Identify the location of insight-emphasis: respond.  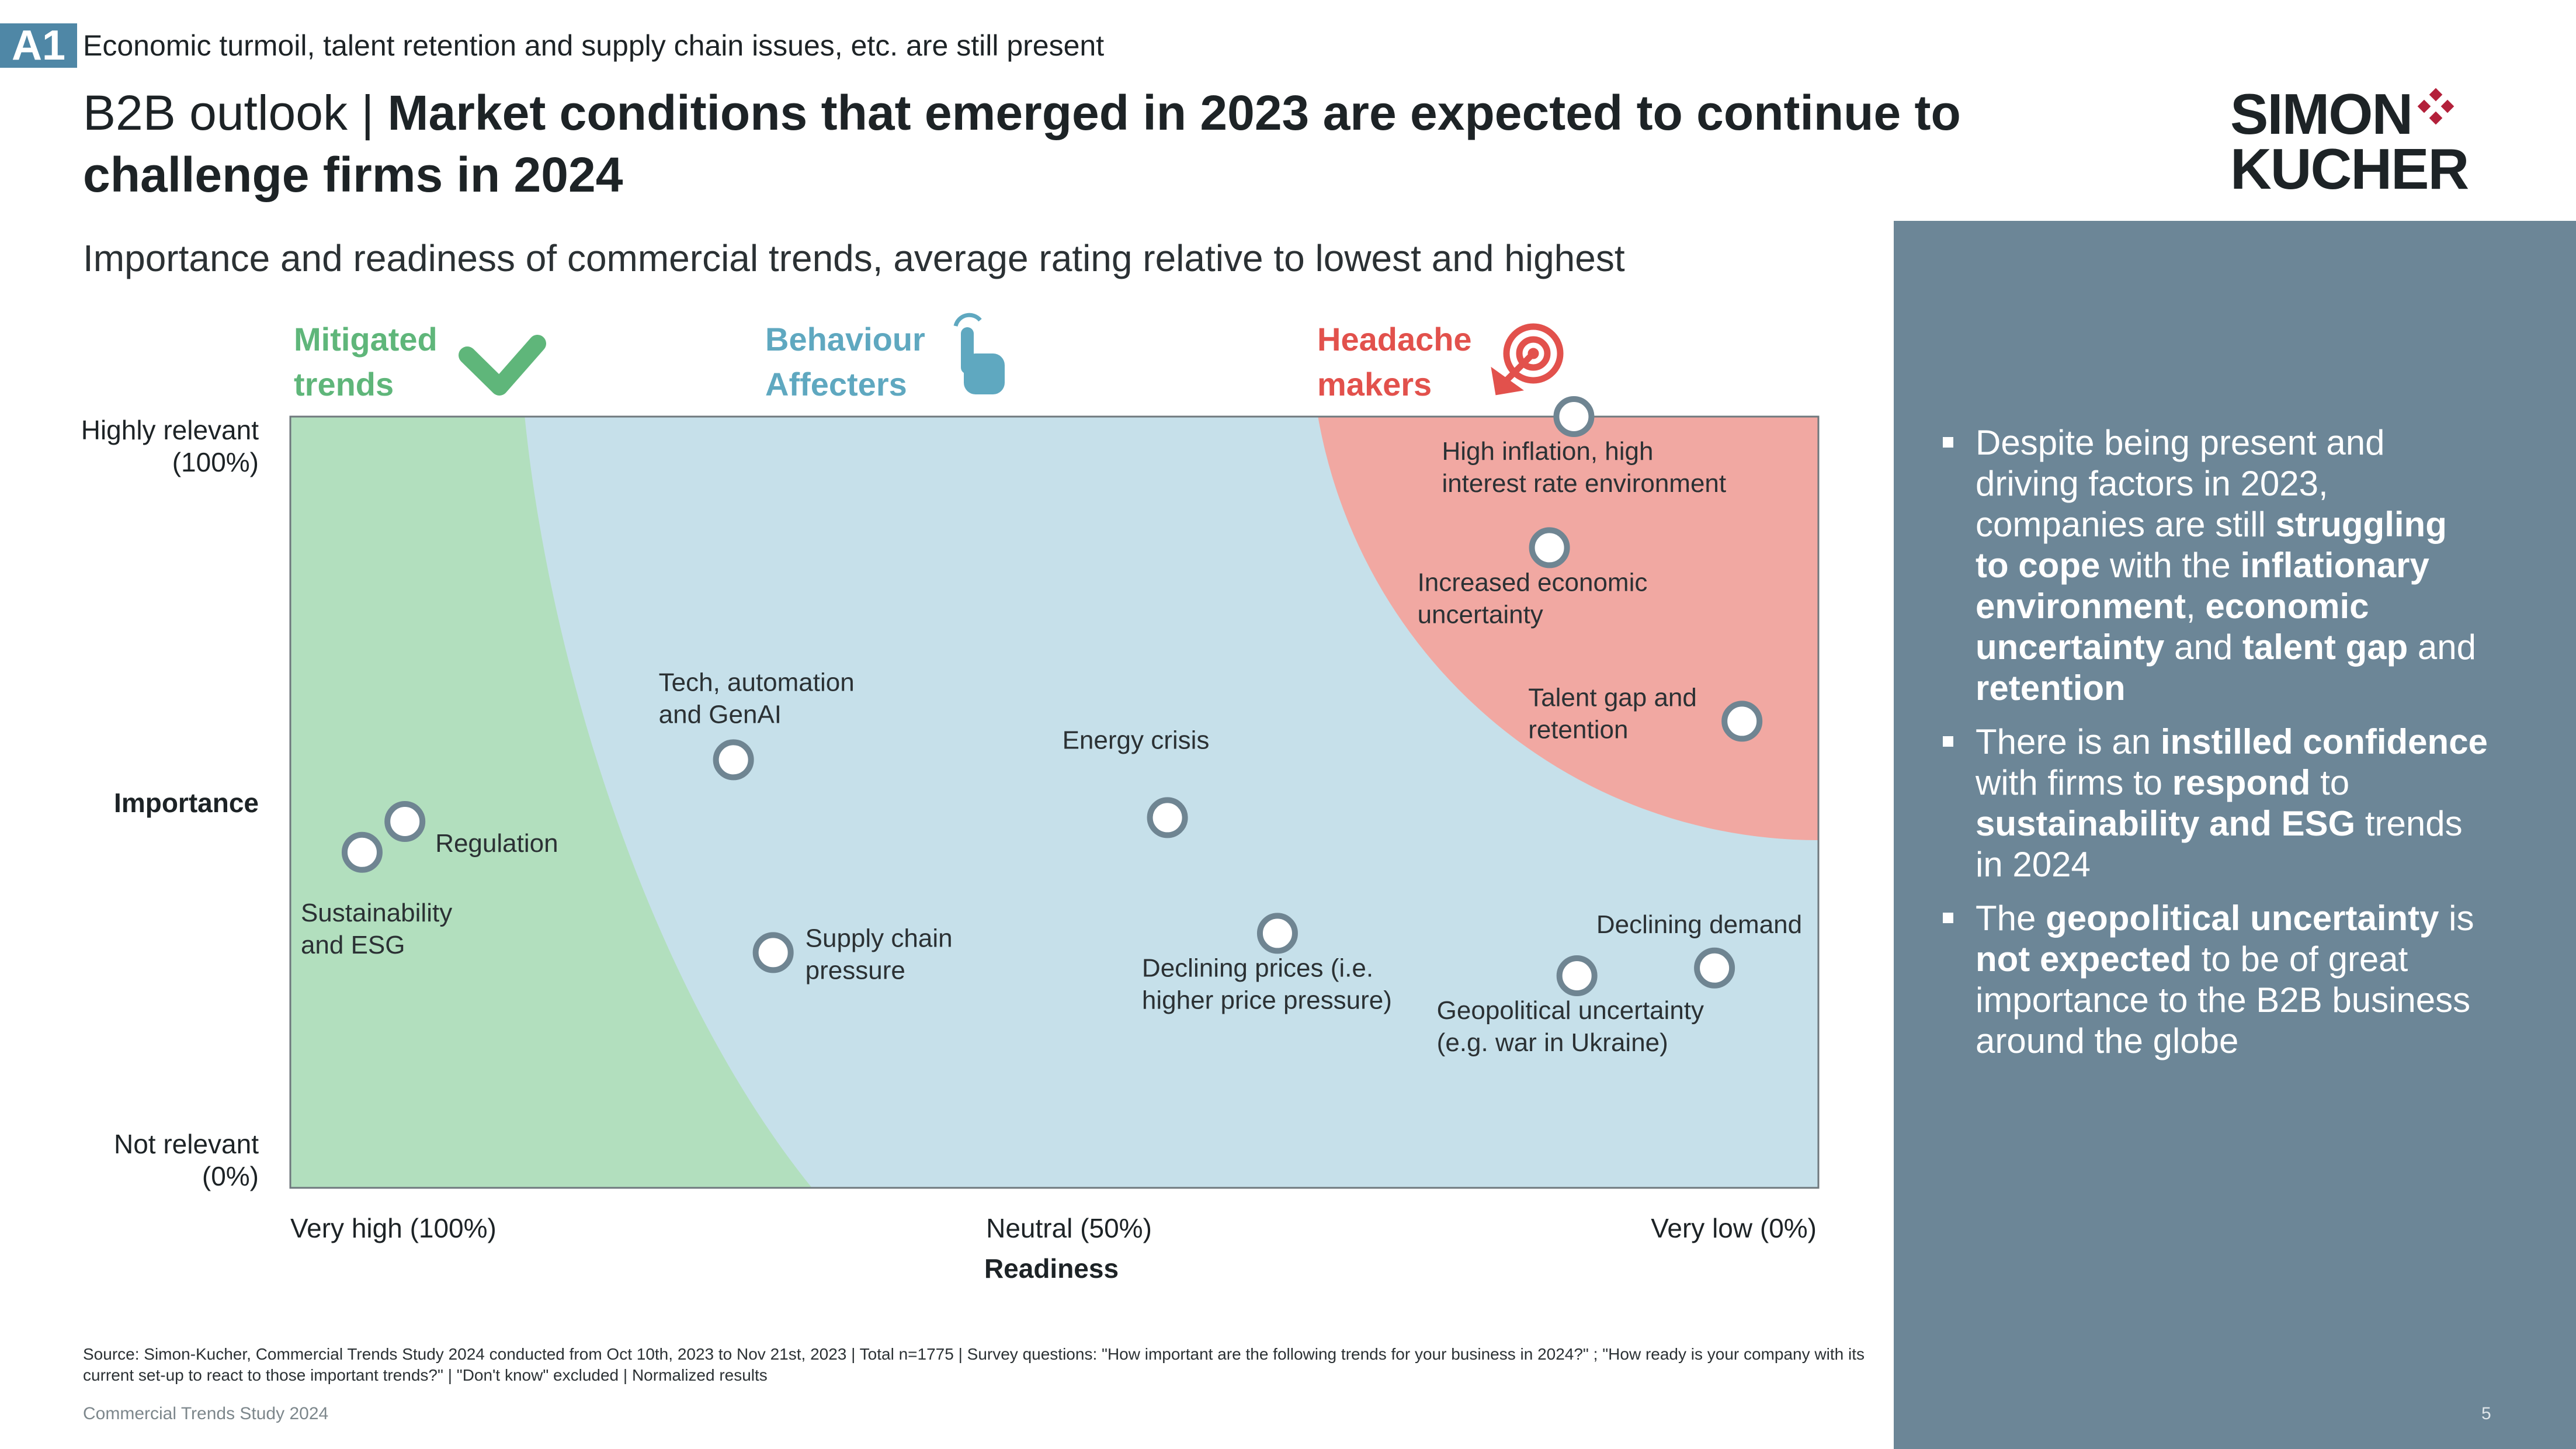
(2241, 782).